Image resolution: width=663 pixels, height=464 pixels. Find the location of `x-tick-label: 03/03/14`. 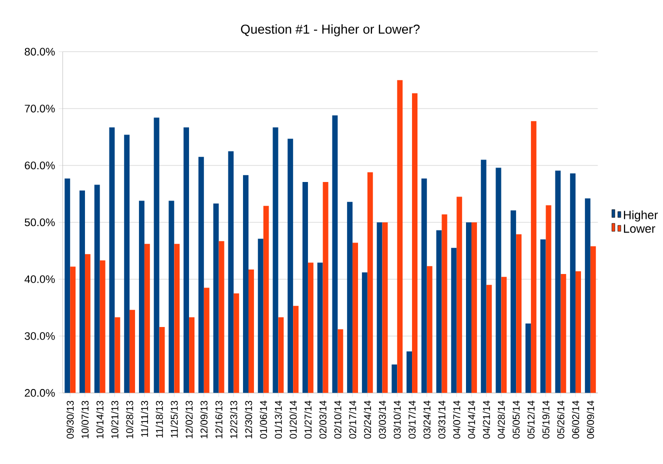

x-tick-label: 03/03/14 is located at coordinates (382, 419).